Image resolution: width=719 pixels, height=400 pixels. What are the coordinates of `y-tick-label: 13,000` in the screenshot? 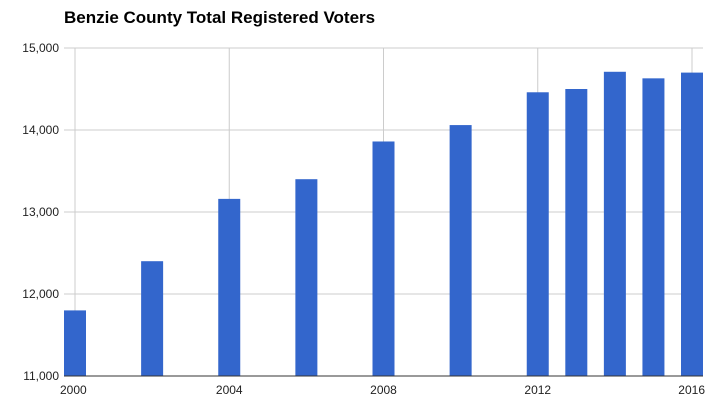 It's located at (40, 212).